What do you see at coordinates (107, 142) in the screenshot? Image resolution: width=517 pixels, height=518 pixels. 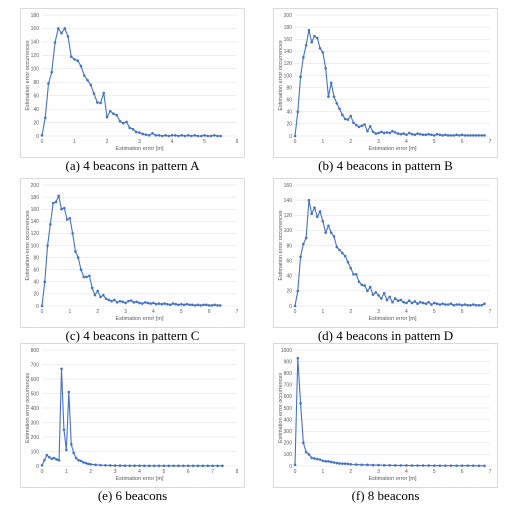 I see `x-tick-label: 2` at bounding box center [107, 142].